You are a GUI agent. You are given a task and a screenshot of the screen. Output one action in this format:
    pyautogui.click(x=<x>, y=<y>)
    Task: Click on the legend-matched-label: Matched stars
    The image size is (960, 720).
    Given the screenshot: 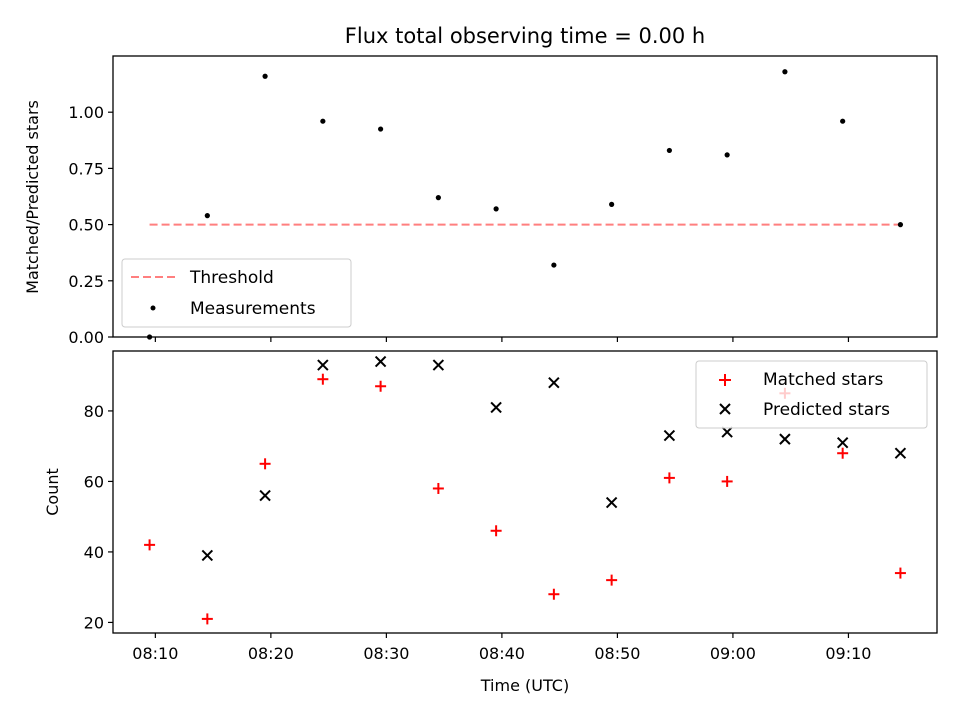 What is the action you would take?
    pyautogui.click(x=823, y=380)
    